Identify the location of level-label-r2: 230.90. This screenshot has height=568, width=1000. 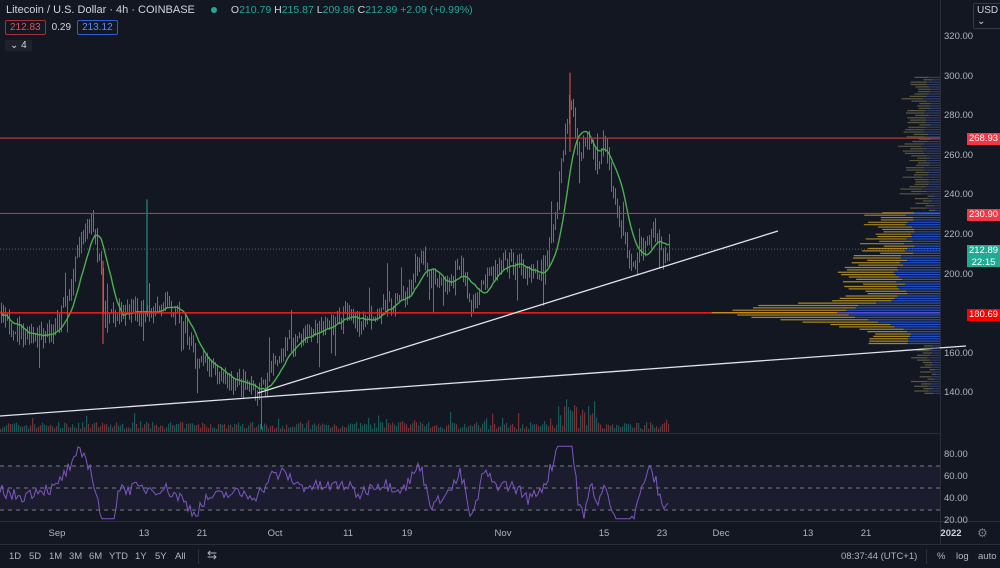
(983, 215).